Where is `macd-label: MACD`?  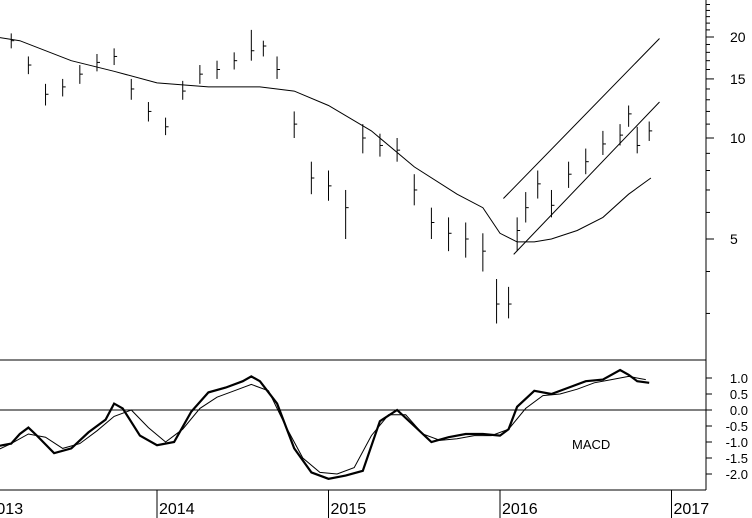
macd-label: MACD is located at coordinates (591, 444).